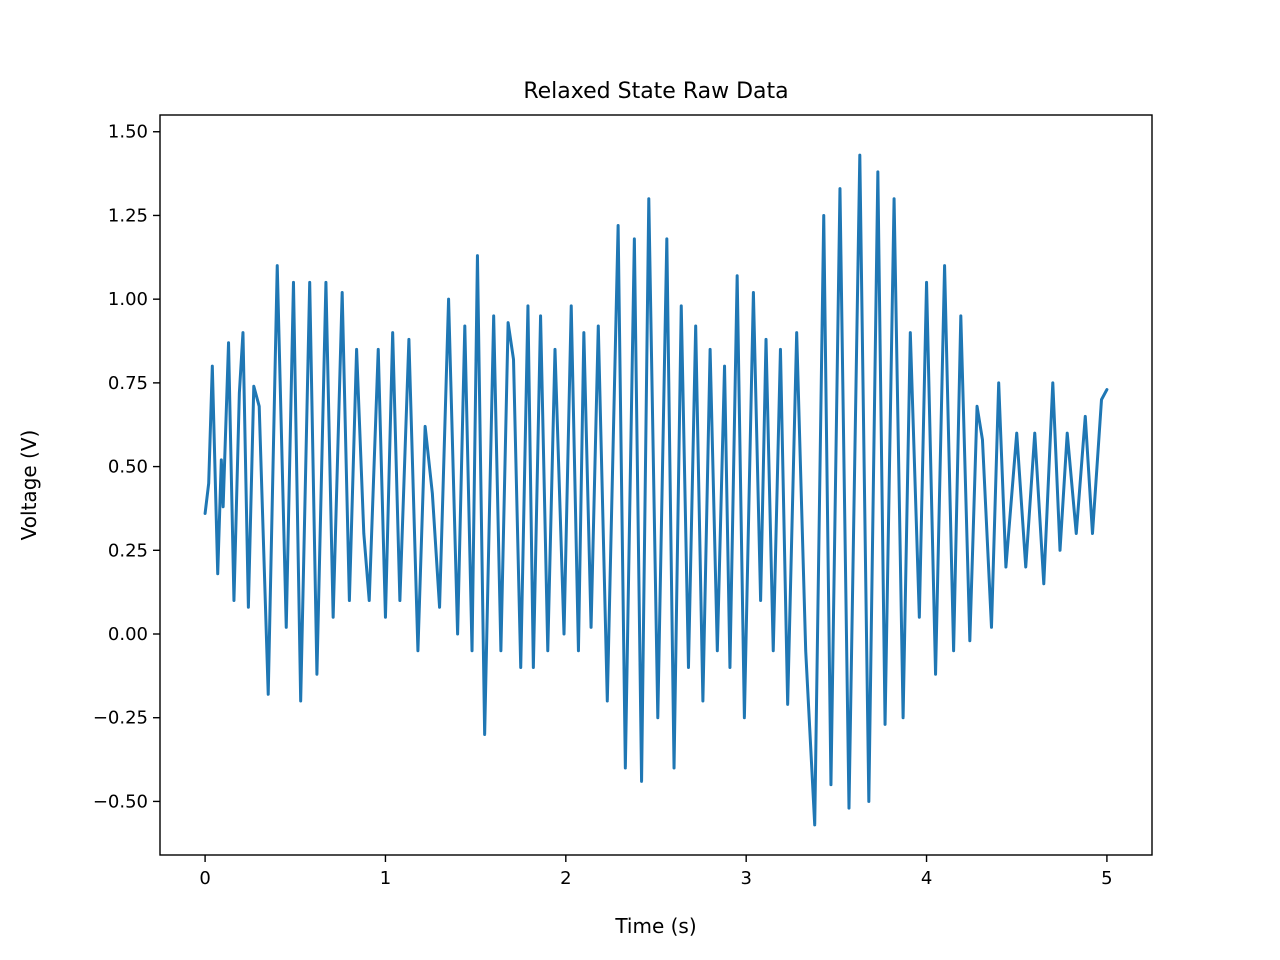 This screenshot has width=1280, height=960. I want to click on y-tick-label: 0.75, so click(128, 383).